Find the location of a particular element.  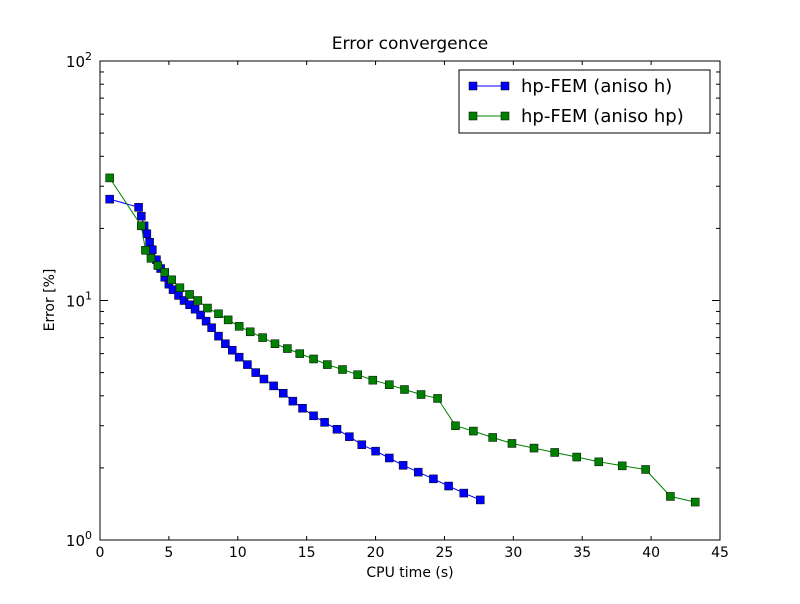

x-tick-label: 15 is located at coordinates (307, 553).